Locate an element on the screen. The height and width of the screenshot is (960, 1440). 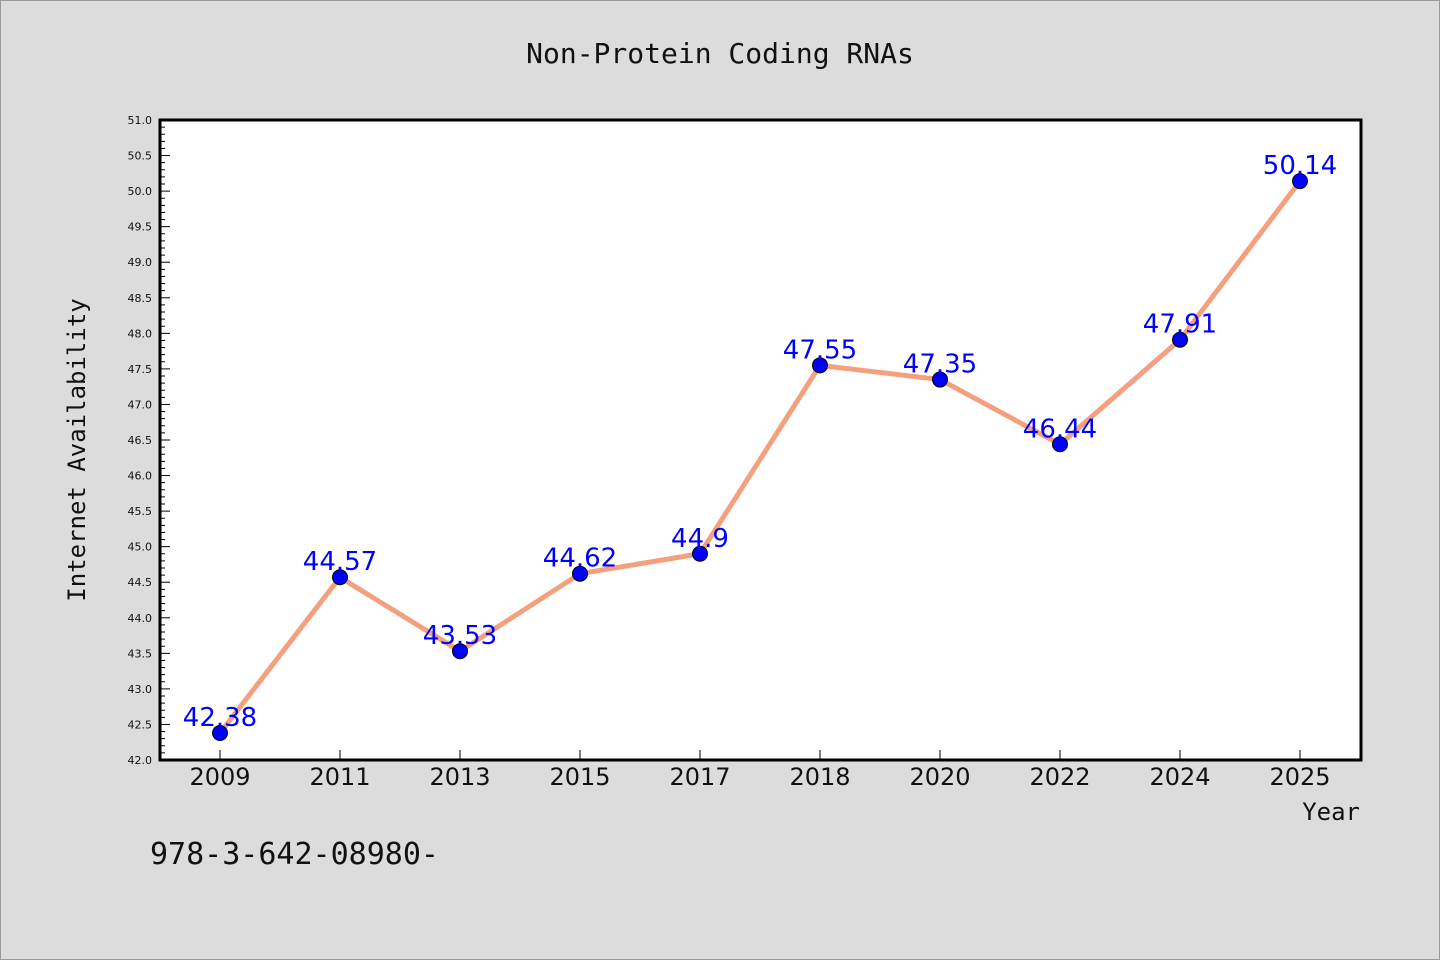
chart-title: Non-Protein Coding RNAs is located at coordinates (720, 53).